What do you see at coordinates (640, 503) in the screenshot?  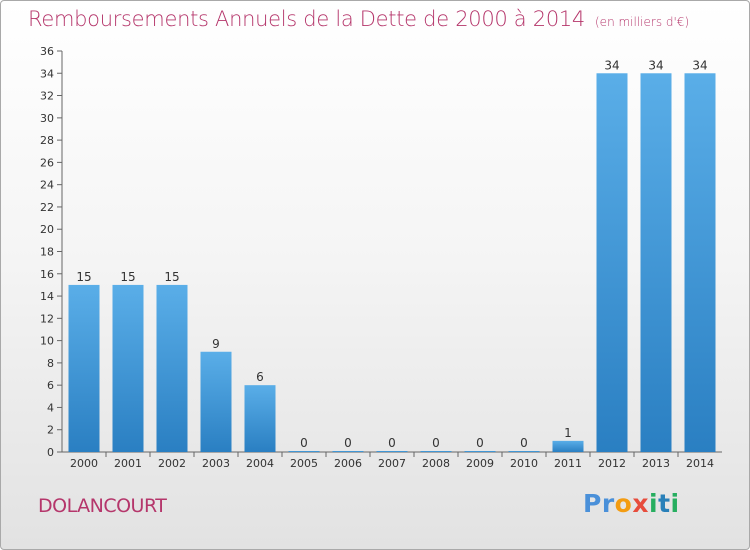 I see `logo-letter: x` at bounding box center [640, 503].